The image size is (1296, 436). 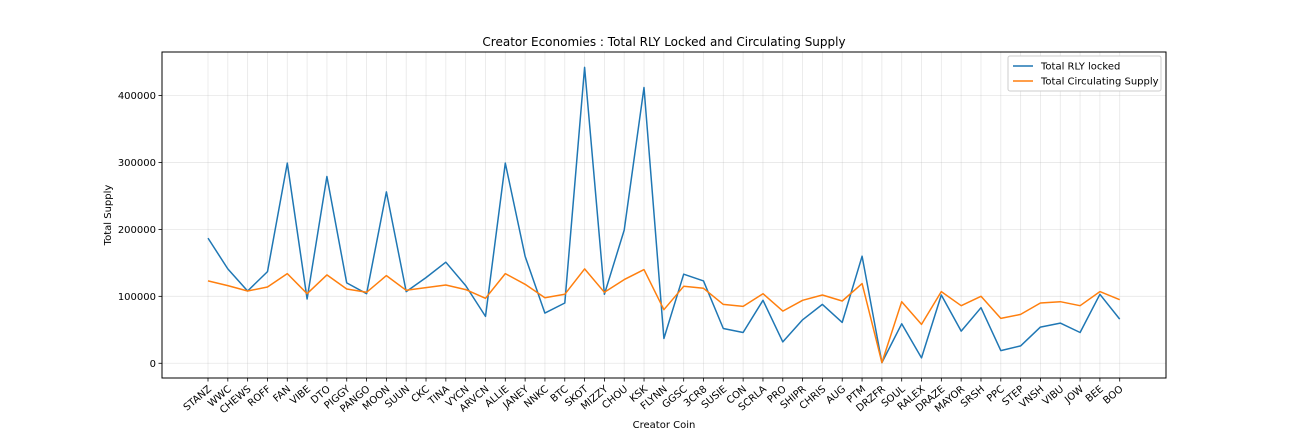 I want to click on legend-label-circulating: Total Circulating Supply, so click(x=1099, y=82).